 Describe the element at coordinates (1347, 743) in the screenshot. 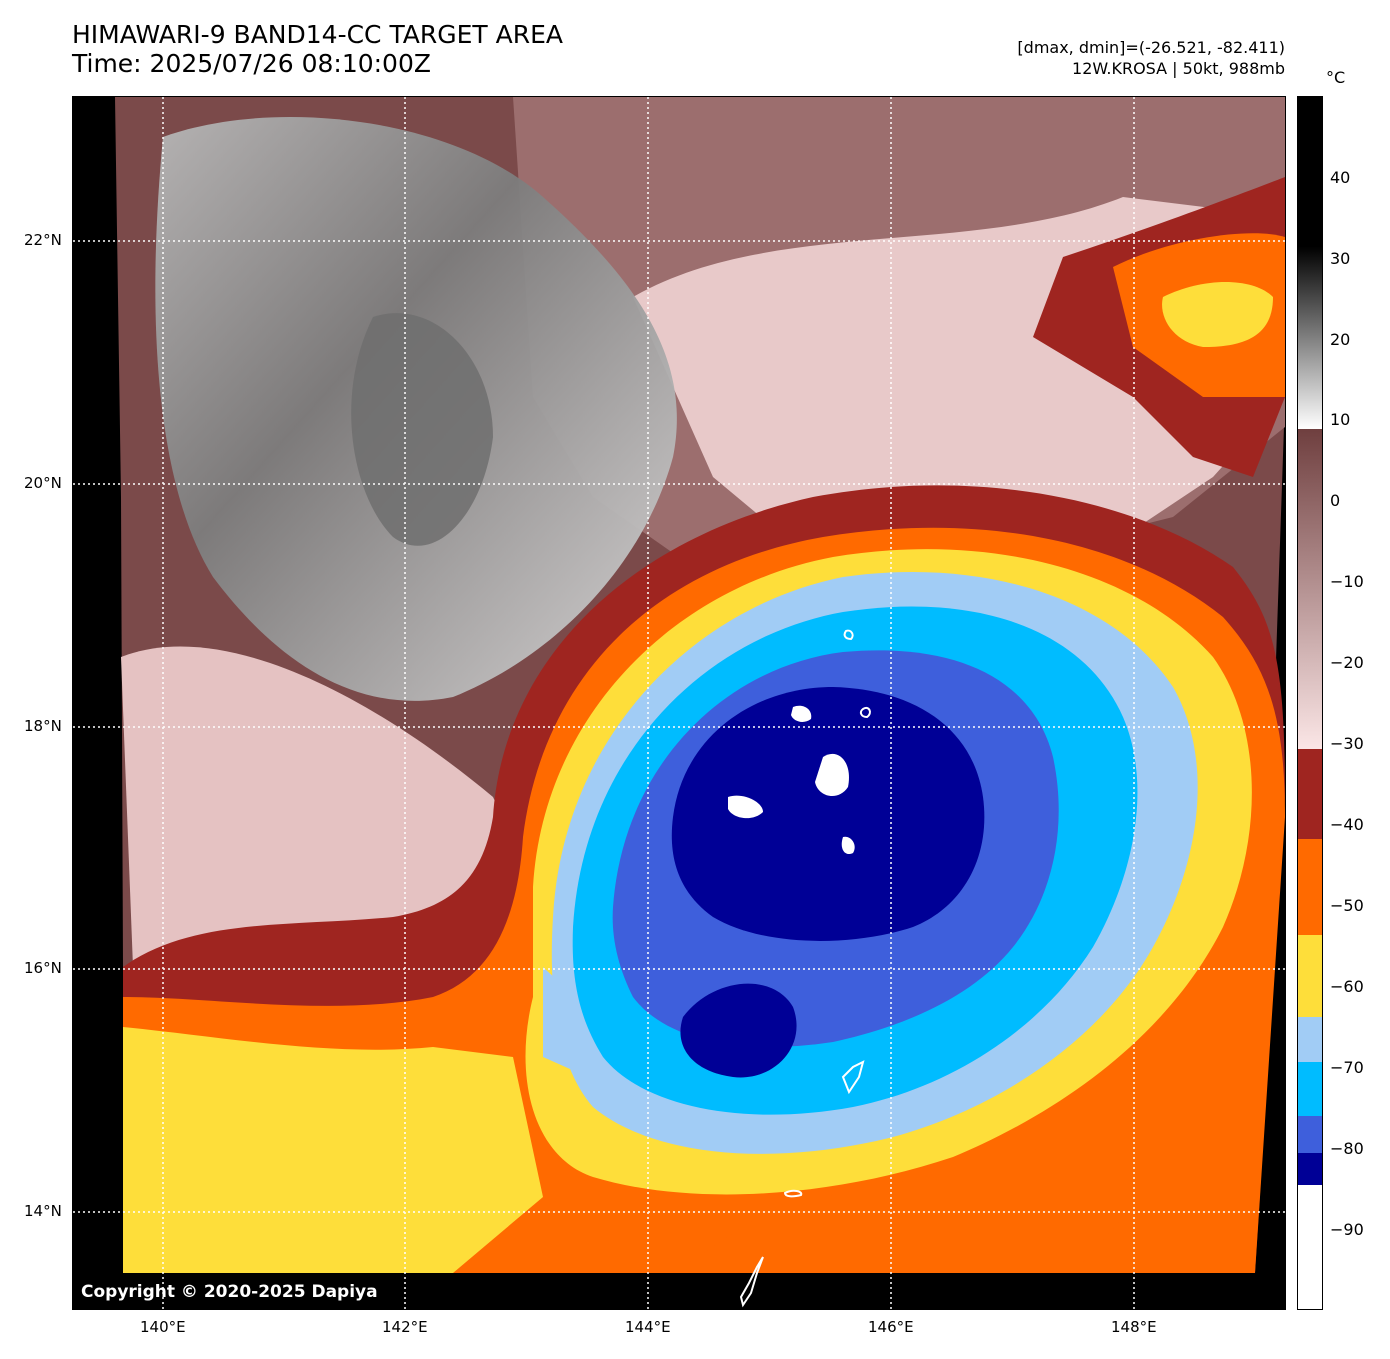

I see `colorbar-tick-minus30: −30` at that location.